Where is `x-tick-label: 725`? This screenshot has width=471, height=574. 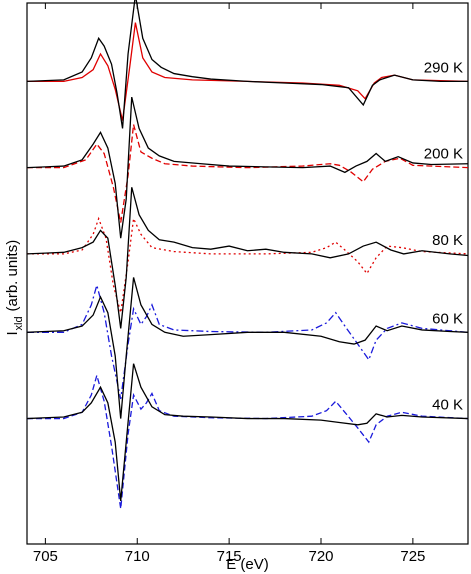
x-tick-label: 725 is located at coordinates (412, 556).